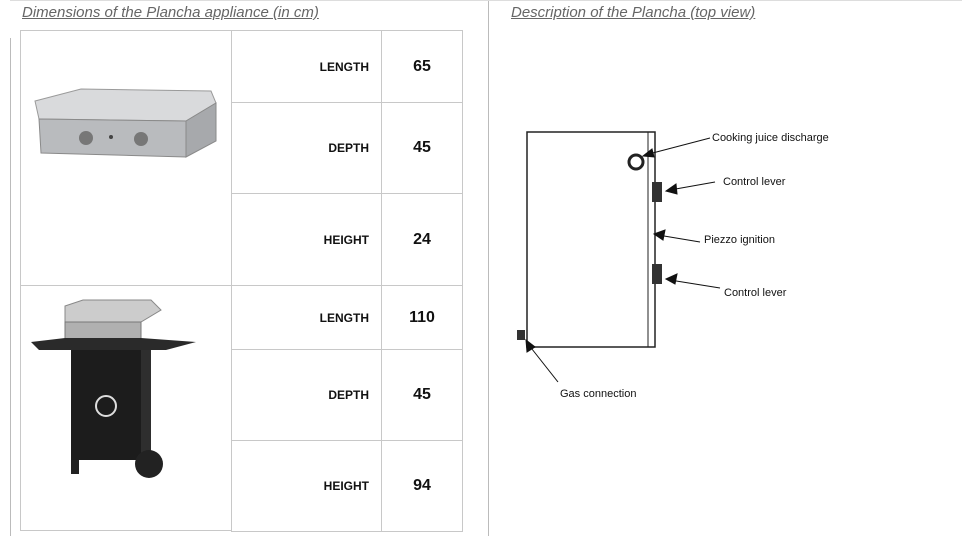 The height and width of the screenshot is (536, 972). What do you see at coordinates (422, 317) in the screenshot?
I see `dimension-value: 110` at bounding box center [422, 317].